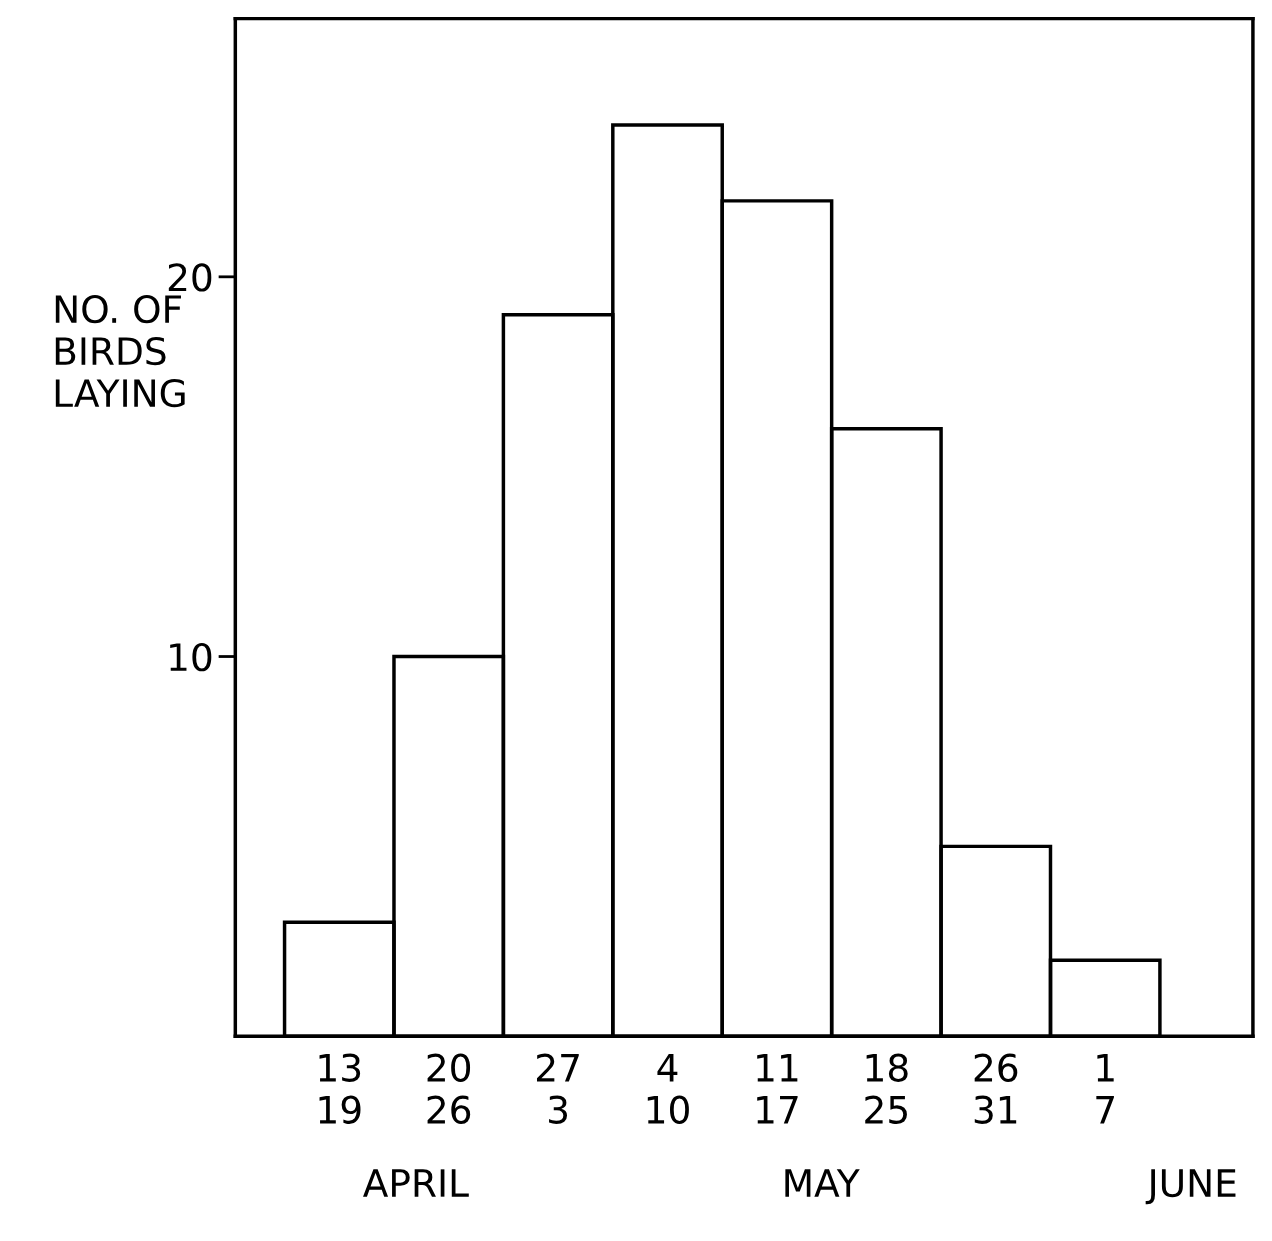  Describe the element at coordinates (777, 1089) in the screenshot. I see `x-tick-label: 11 17` at that location.